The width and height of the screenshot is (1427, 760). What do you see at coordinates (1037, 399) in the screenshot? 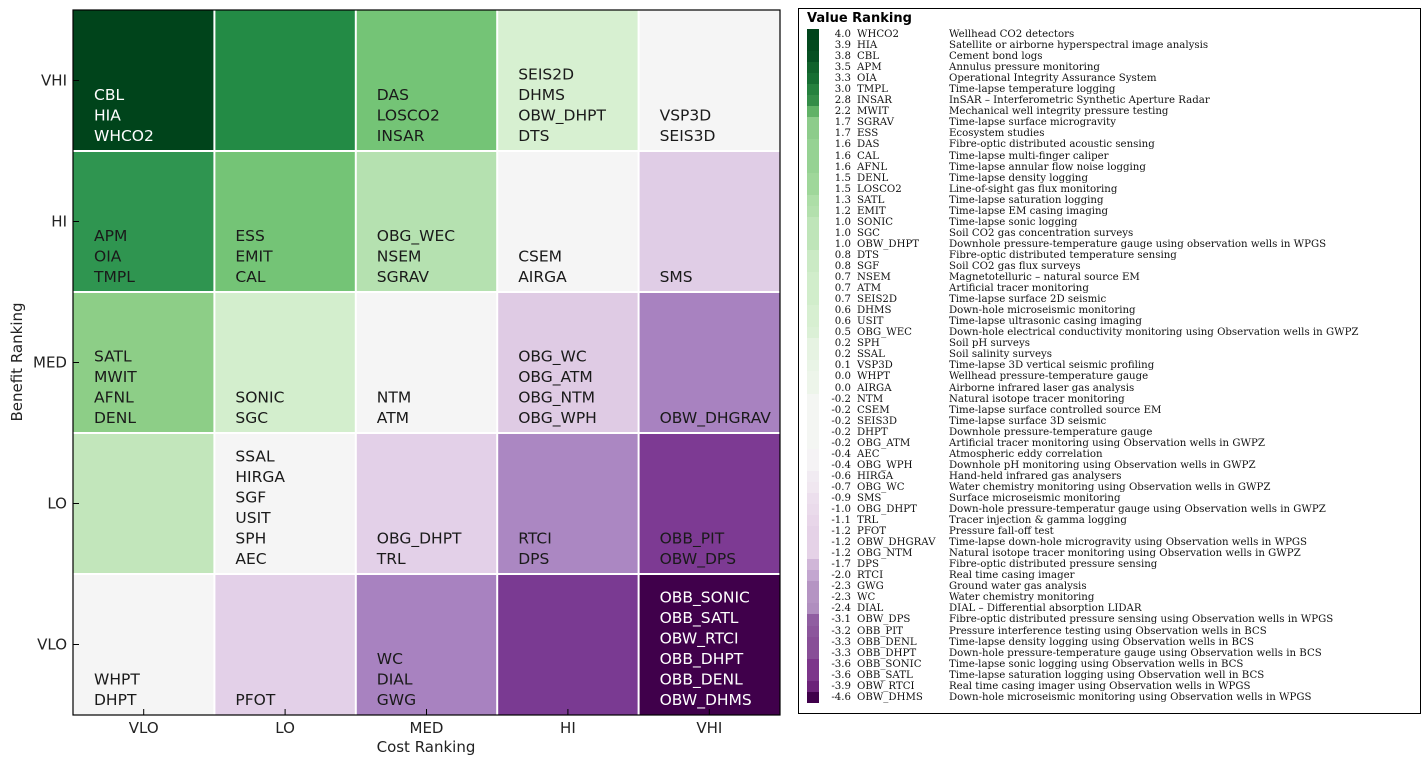
I see `legend-description: Natural isotope tracer monitoring` at bounding box center [1037, 399].